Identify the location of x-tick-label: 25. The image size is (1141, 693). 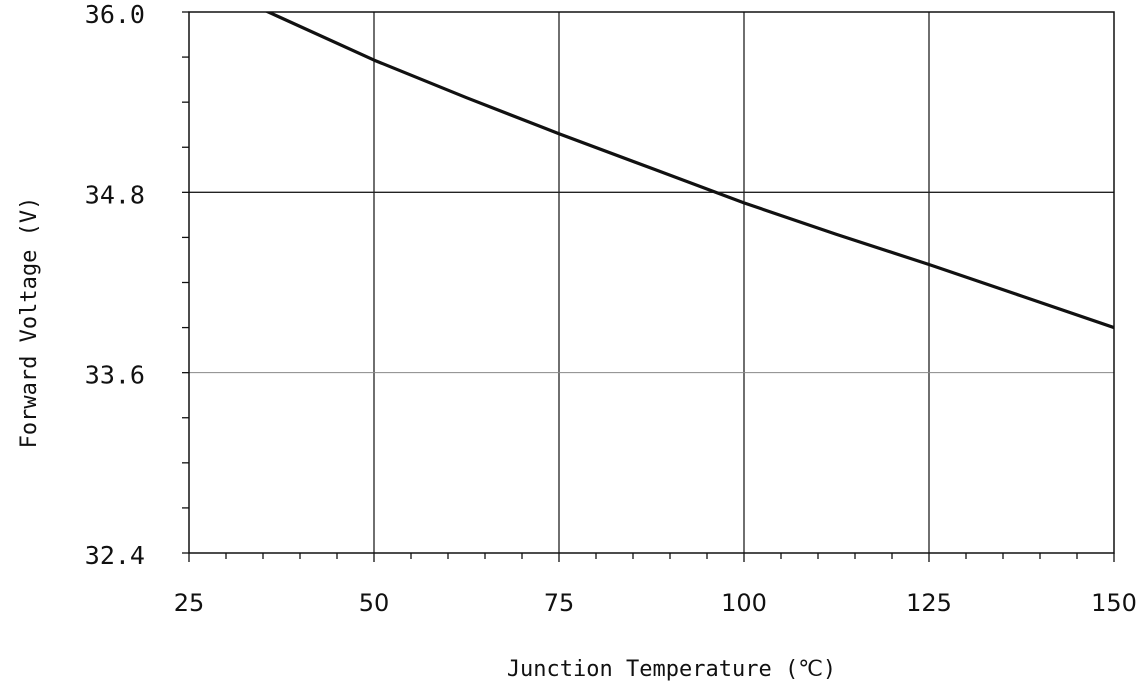
(189, 603).